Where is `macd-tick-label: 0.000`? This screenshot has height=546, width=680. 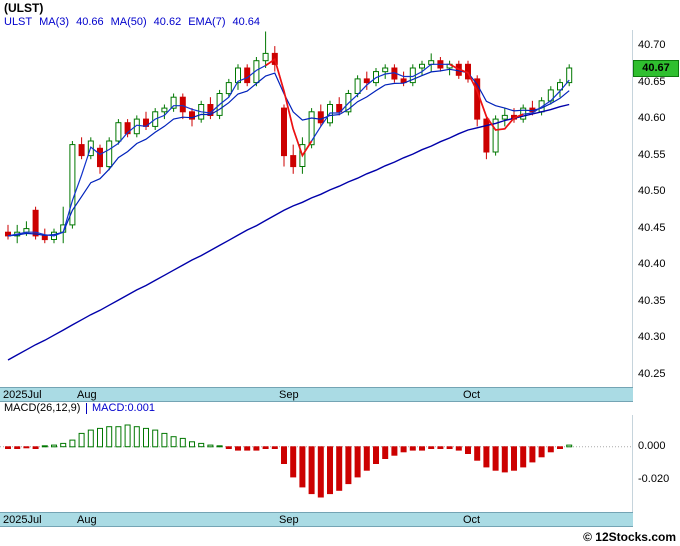
macd-tick-label: 0.000 is located at coordinates (652, 446).